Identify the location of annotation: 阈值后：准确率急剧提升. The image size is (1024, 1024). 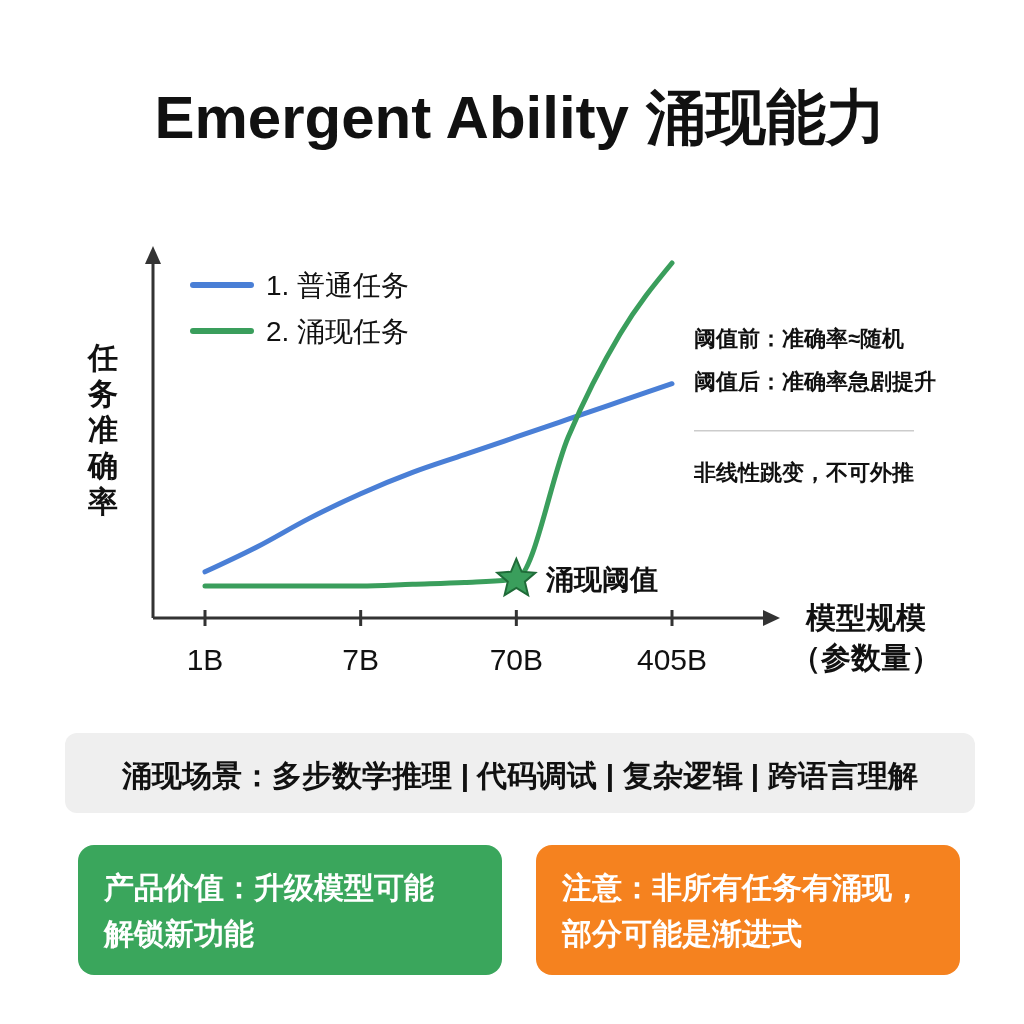
(815, 381).